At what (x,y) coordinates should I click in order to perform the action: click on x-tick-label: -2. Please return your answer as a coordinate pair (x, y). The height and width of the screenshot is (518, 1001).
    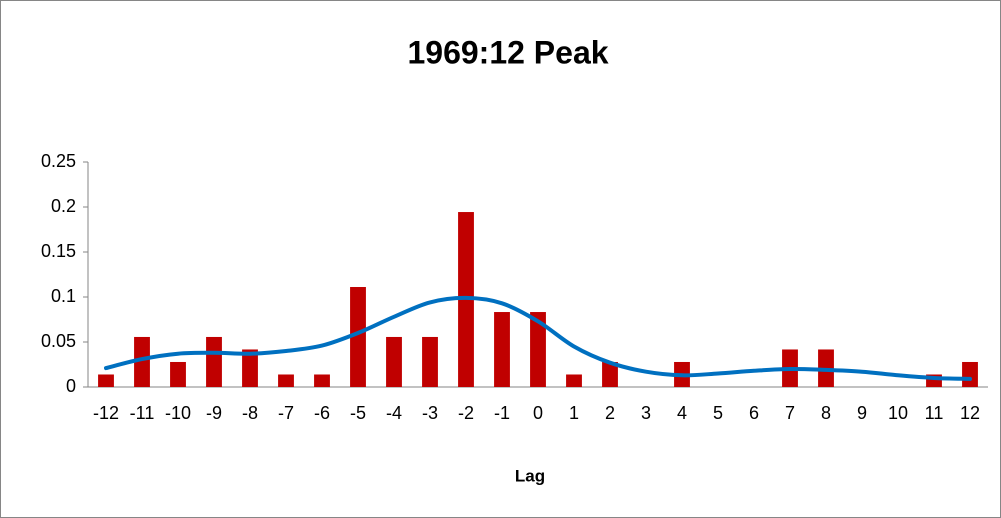
    Looking at the image, I should click on (466, 413).